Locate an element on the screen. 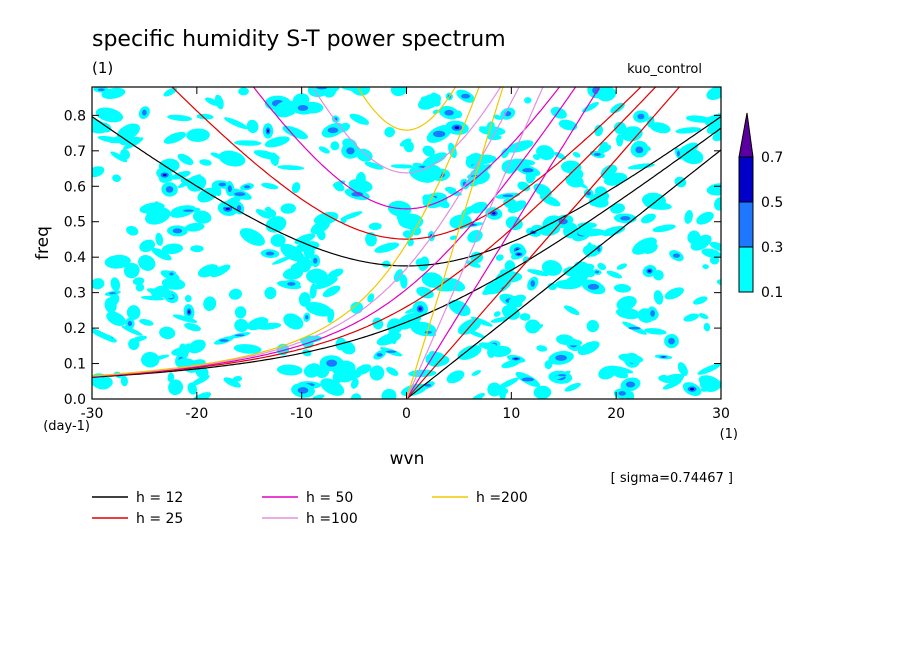  x-tick-label: -10 is located at coordinates (301, 414).